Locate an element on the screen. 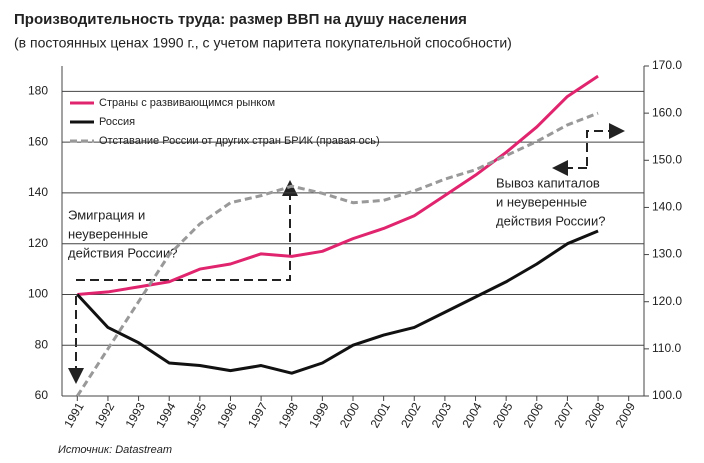 The height and width of the screenshot is (463, 704). y2-tick-label: 130.0 is located at coordinates (667, 254).